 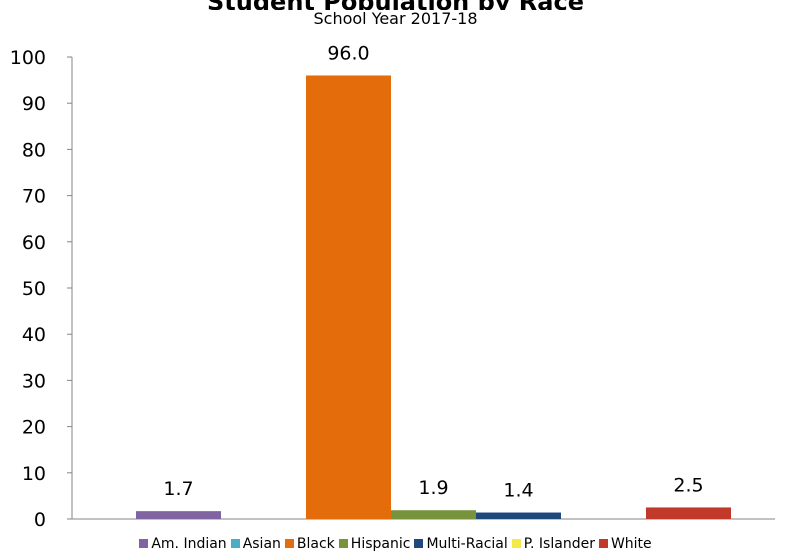 What do you see at coordinates (34, 335) in the screenshot?
I see `y-tick-label: 40` at bounding box center [34, 335].